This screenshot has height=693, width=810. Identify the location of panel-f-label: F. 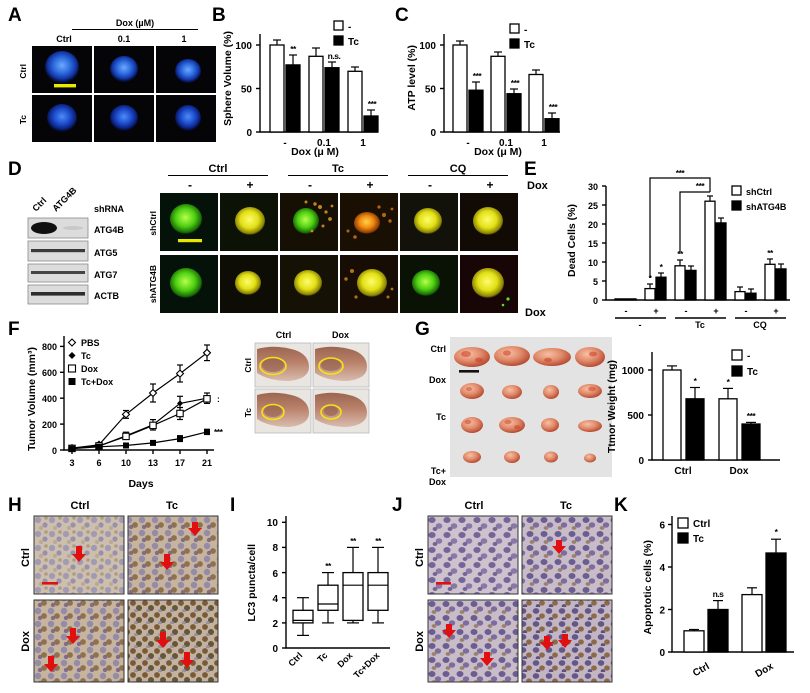
(14, 329).